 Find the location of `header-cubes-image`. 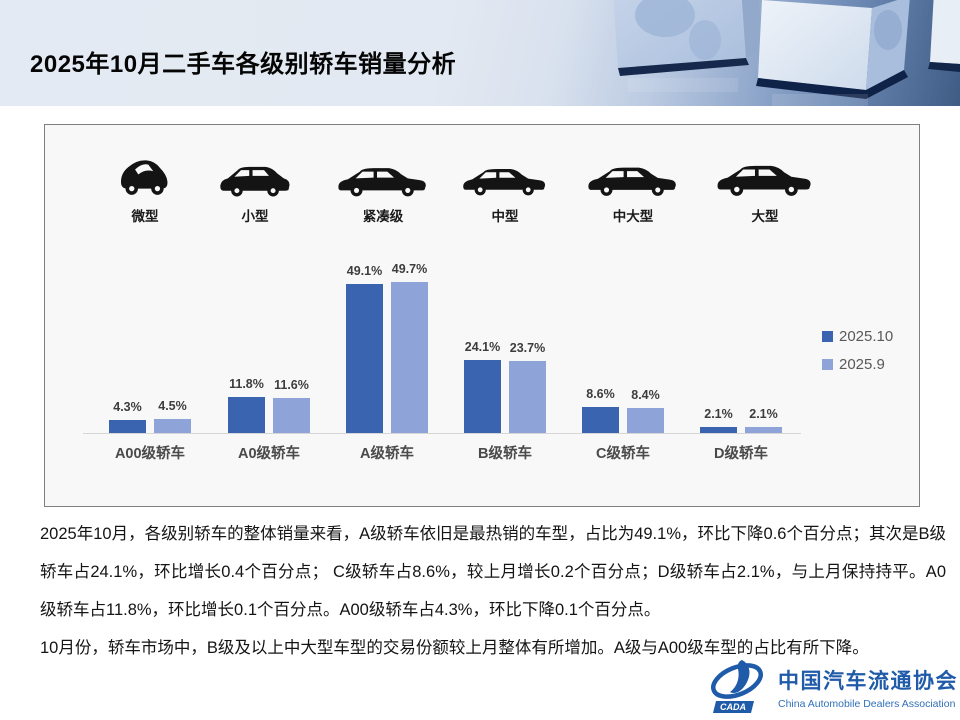

header-cubes-image is located at coordinates (786, 53).